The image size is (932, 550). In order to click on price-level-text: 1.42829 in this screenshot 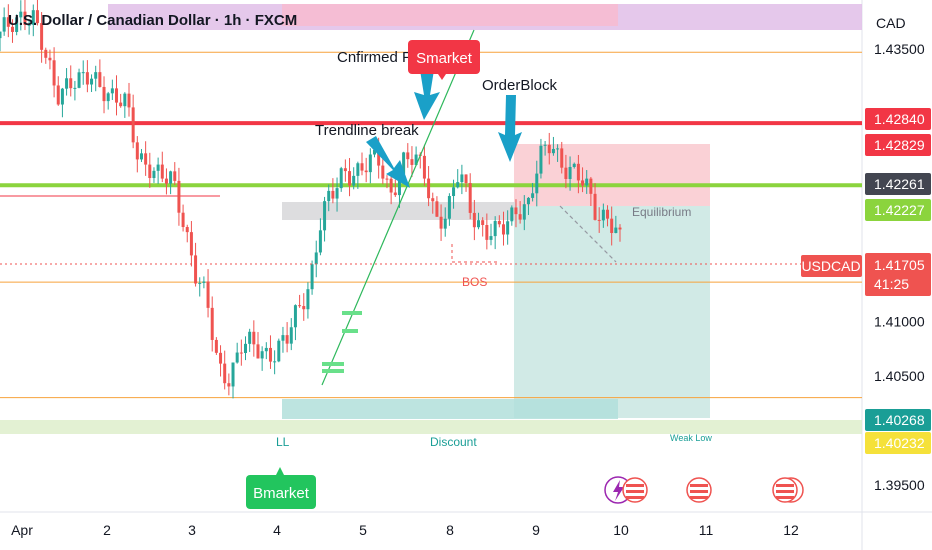, I will do `click(899, 145)`.